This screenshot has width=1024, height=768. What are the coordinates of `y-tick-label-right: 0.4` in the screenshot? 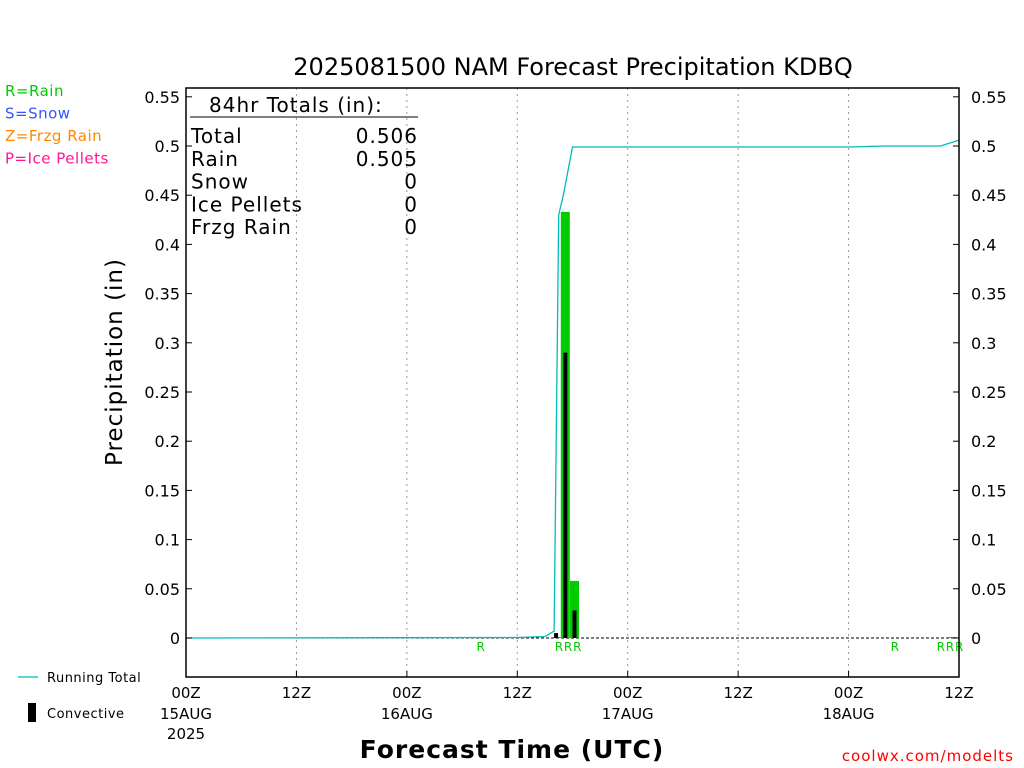 It's located at (983, 244).